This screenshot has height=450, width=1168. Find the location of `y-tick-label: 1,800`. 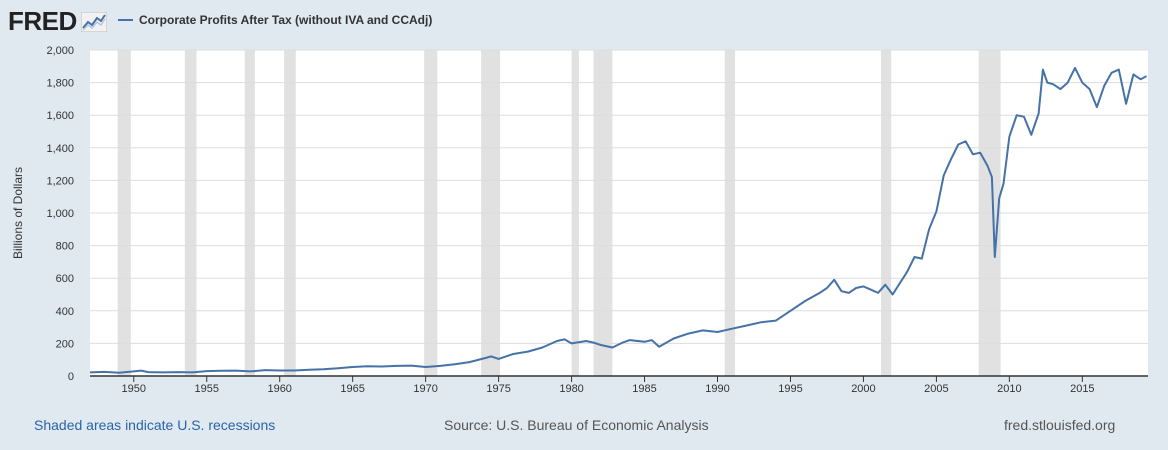

y-tick-label: 1,800 is located at coordinates (60, 84).